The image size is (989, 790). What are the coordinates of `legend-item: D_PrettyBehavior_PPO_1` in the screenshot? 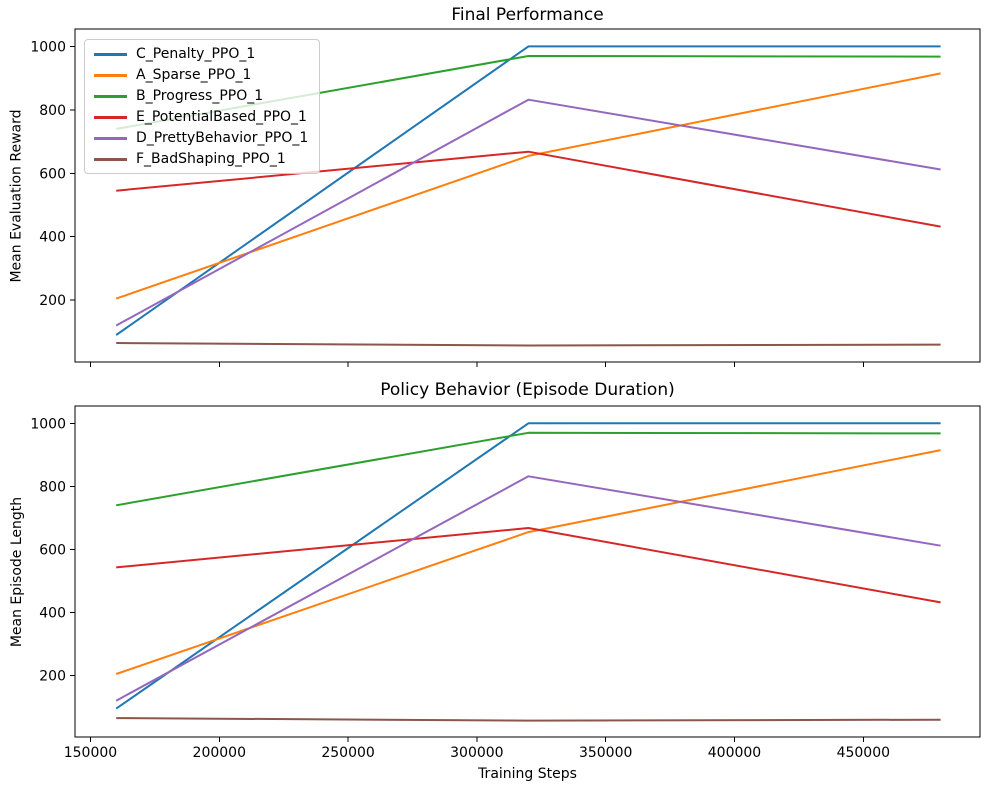 It's located at (201, 138).